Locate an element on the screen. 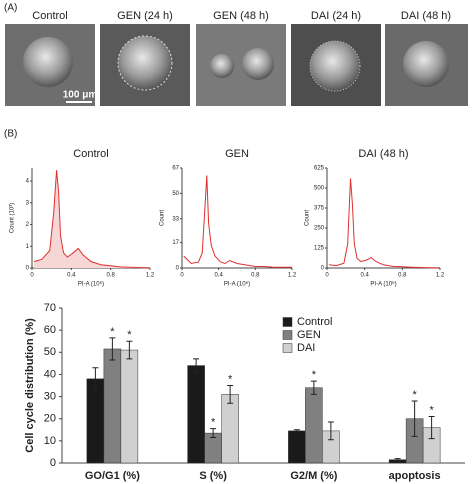  y-tick-label: 4 is located at coordinates (28, 182).